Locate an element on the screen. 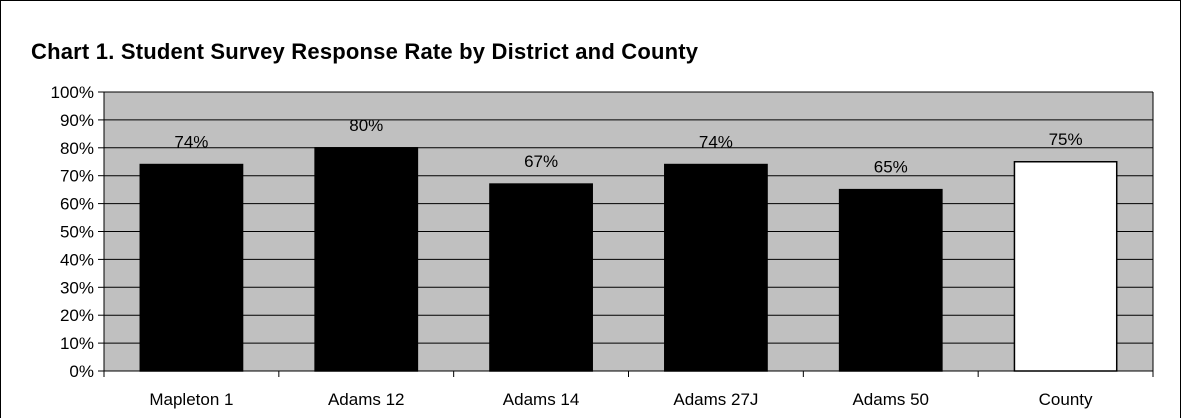  y-tick-label: 30% is located at coordinates (77, 287).